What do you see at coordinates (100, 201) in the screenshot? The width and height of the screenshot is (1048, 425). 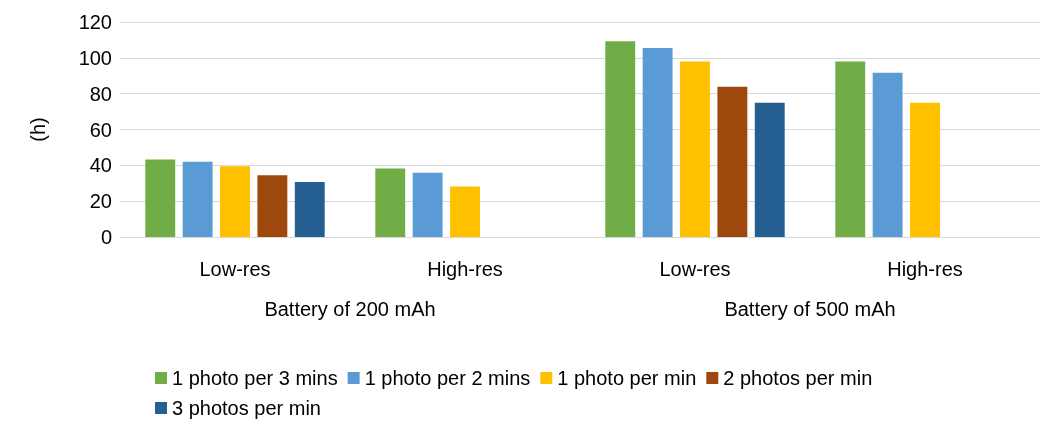 I see `y-tick-label: 20` at bounding box center [100, 201].